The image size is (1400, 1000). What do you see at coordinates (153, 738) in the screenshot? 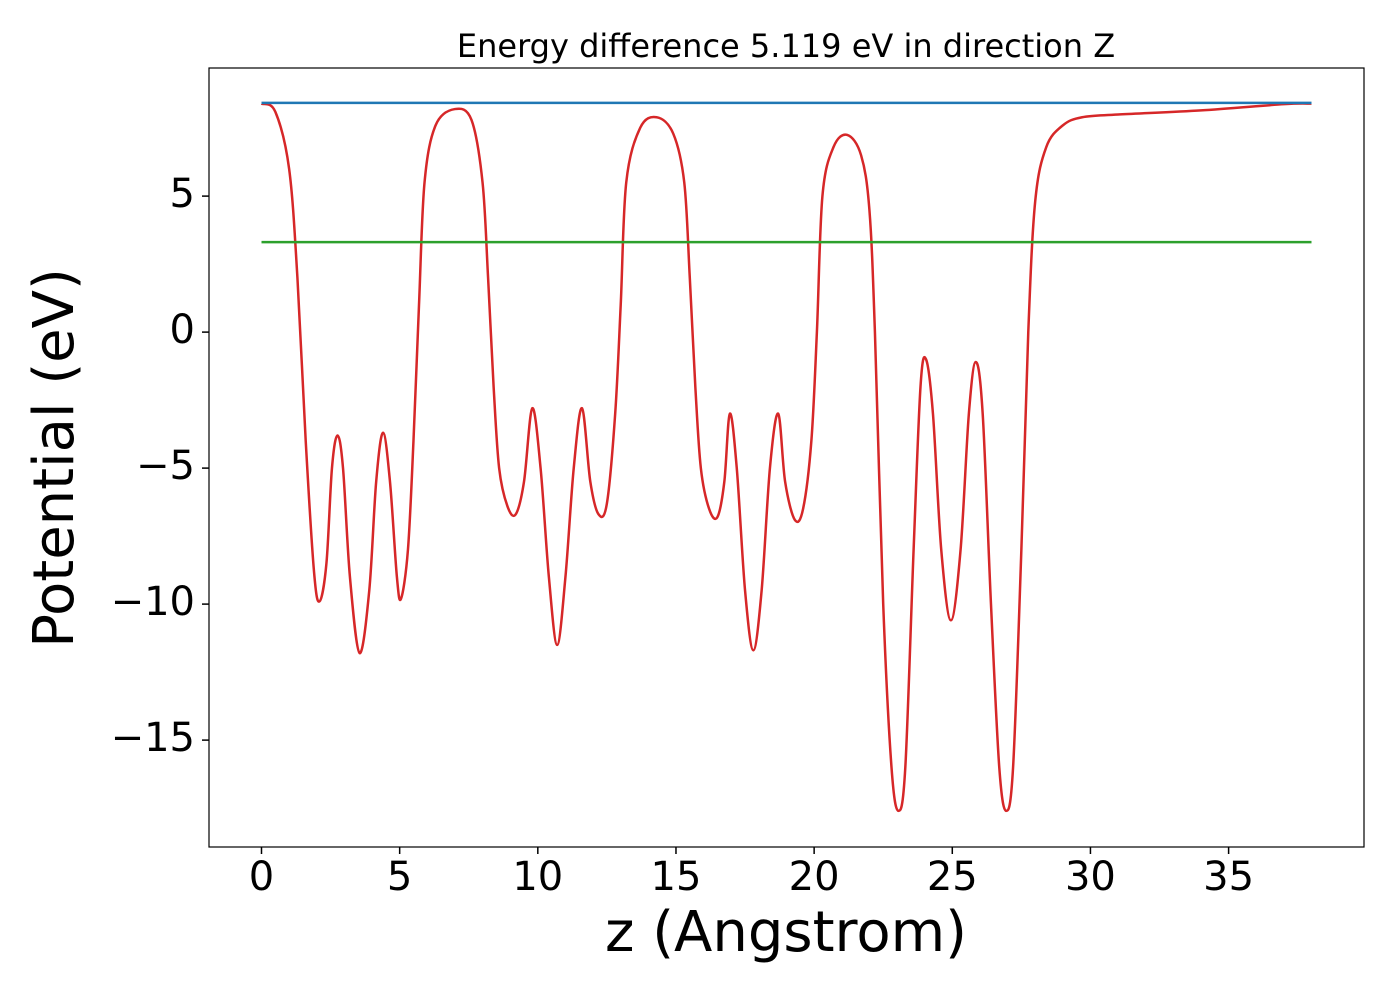
I see `y-tick-label: −15` at bounding box center [153, 738].